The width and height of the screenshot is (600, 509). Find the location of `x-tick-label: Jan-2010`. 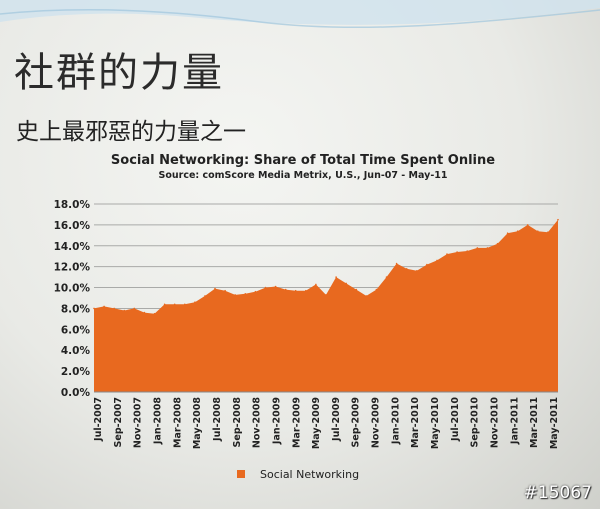

x-tick-label: Jan-2010 is located at coordinates (395, 421).